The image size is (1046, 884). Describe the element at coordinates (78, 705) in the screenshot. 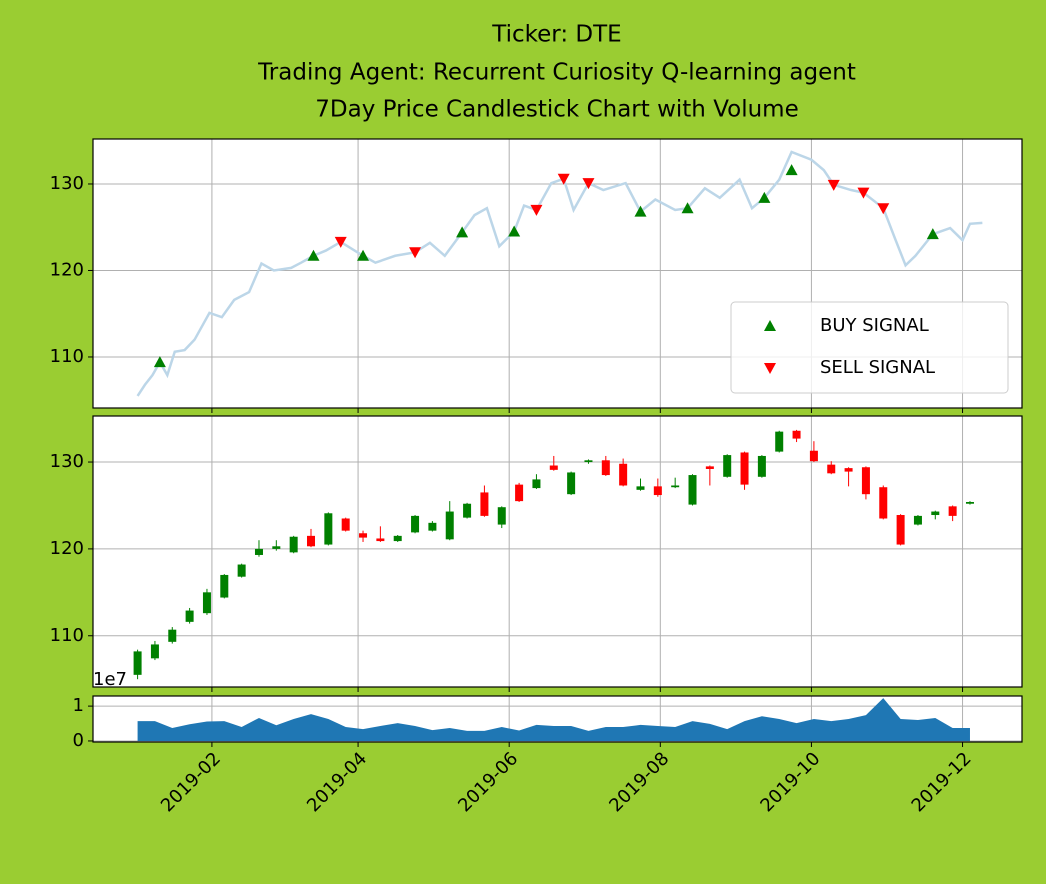

I see `y-tick-label: 1` at that location.